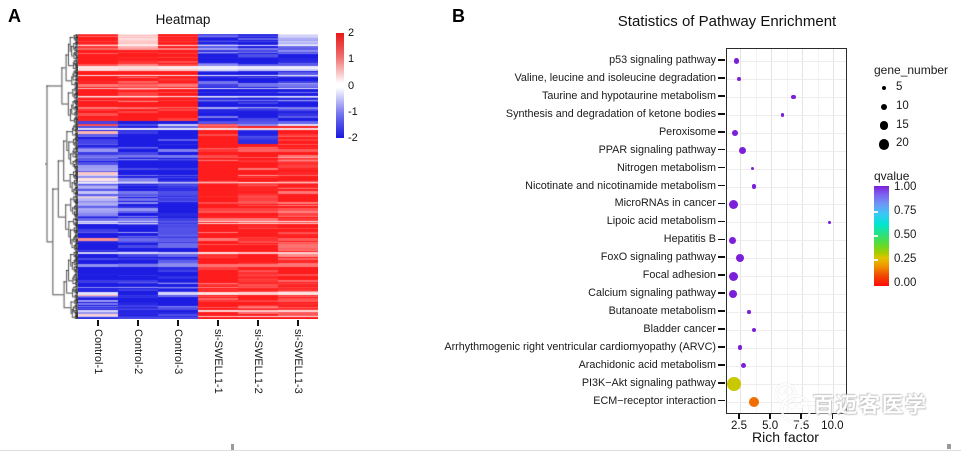  I want to click on column-label: Control-3, so click(177, 352).